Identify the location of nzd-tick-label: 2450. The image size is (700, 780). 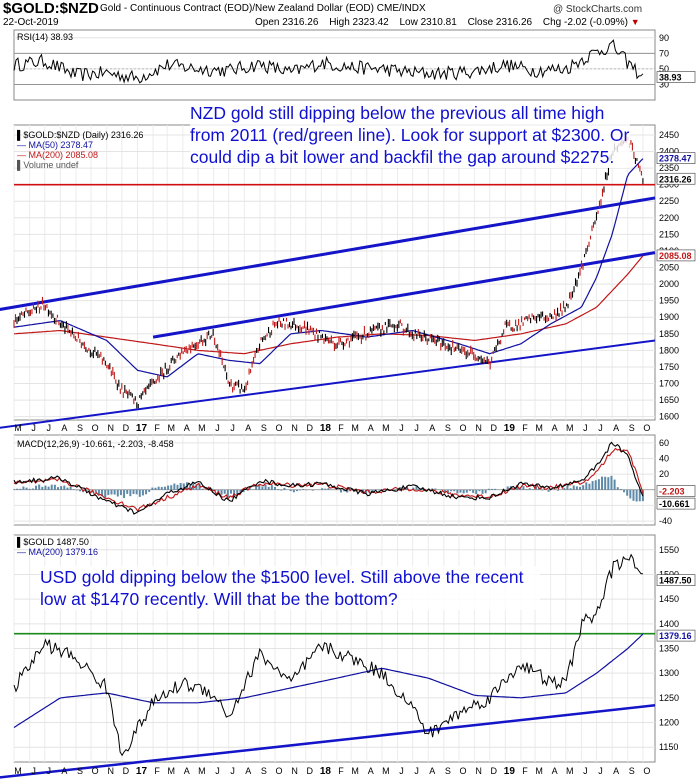
(669, 135).